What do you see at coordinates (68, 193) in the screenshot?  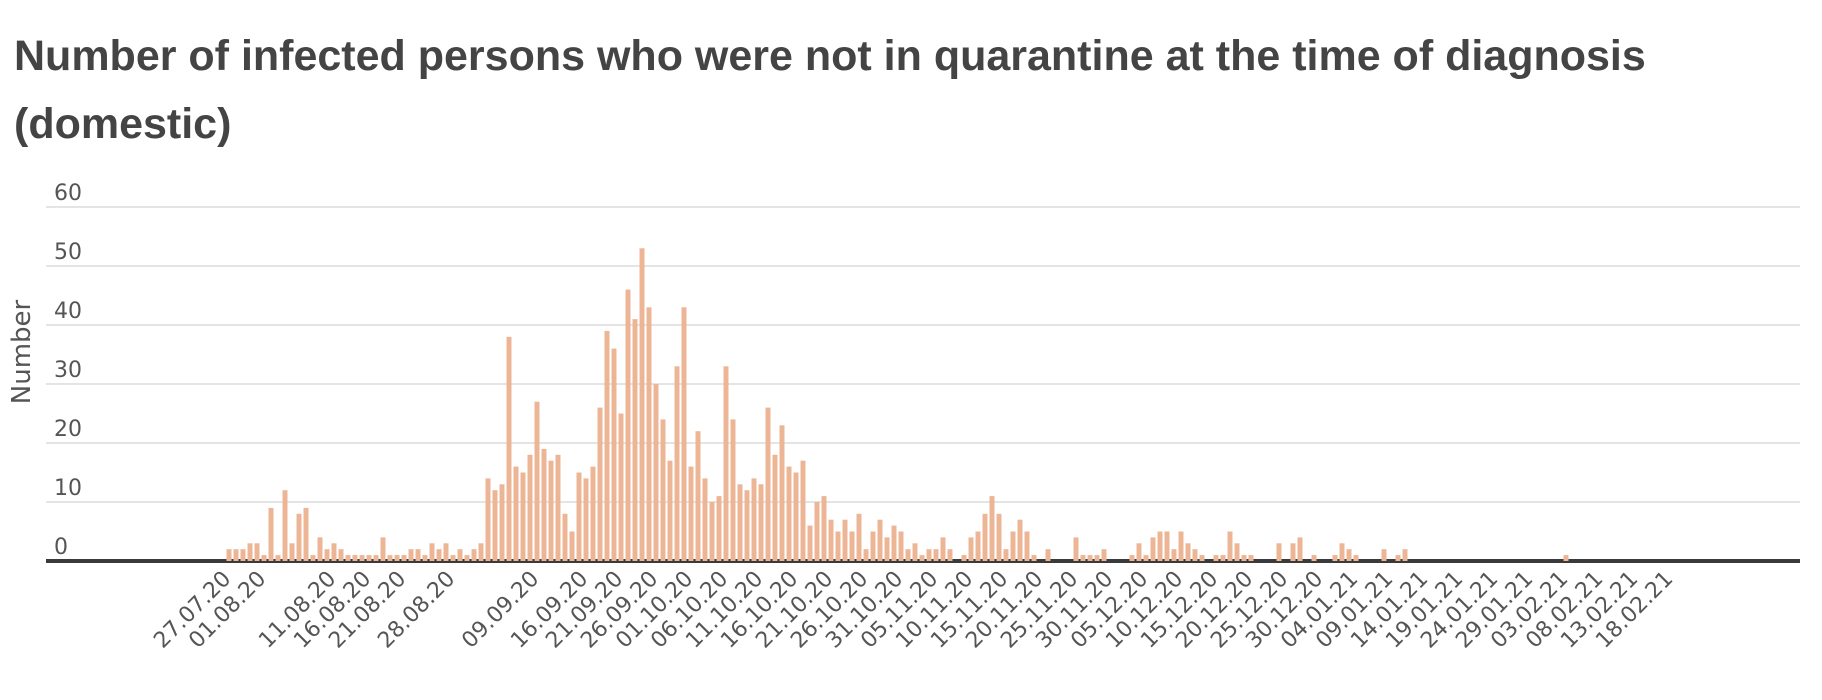 I see `y-tick-label-60: 60` at bounding box center [68, 193].